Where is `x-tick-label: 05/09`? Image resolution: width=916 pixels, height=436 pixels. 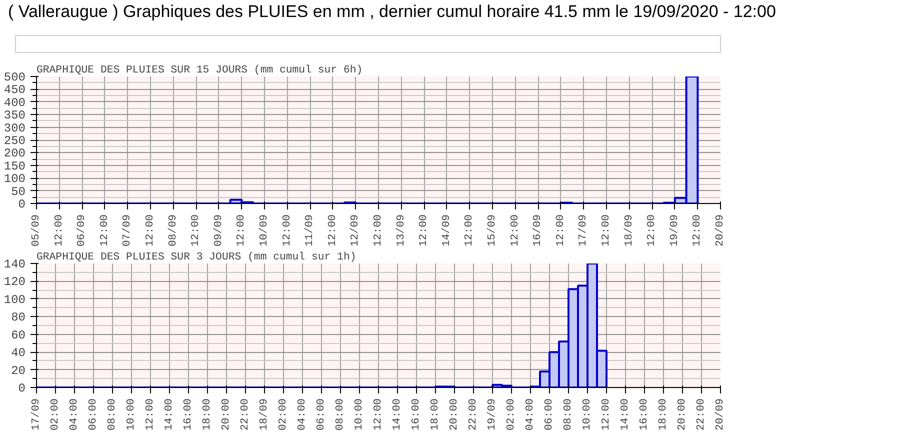 x-tick-label: 05/09 is located at coordinates (36, 230).